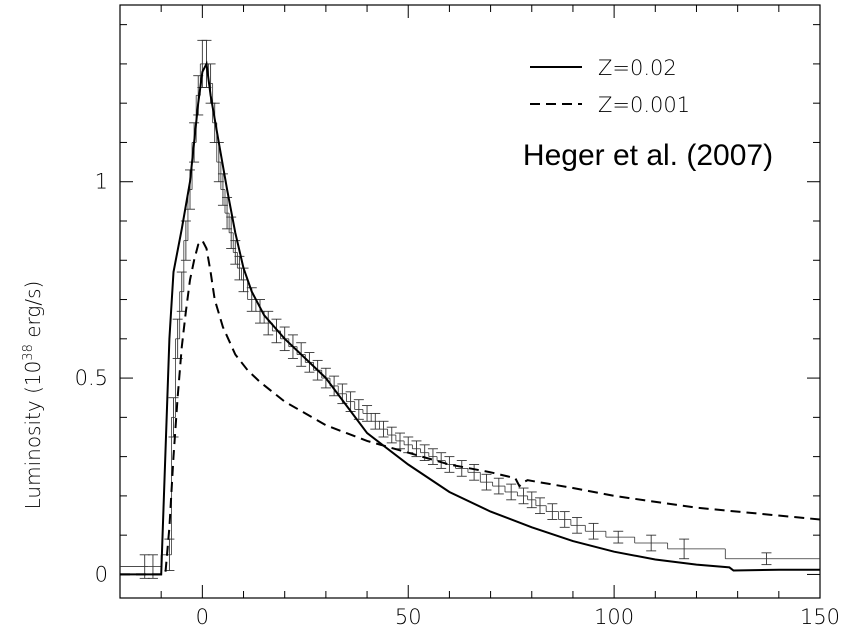 Image resolution: width=848 pixels, height=634 pixels. Describe the element at coordinates (637, 68) in the screenshot. I see `legend-label: Z=0.02` at that location.